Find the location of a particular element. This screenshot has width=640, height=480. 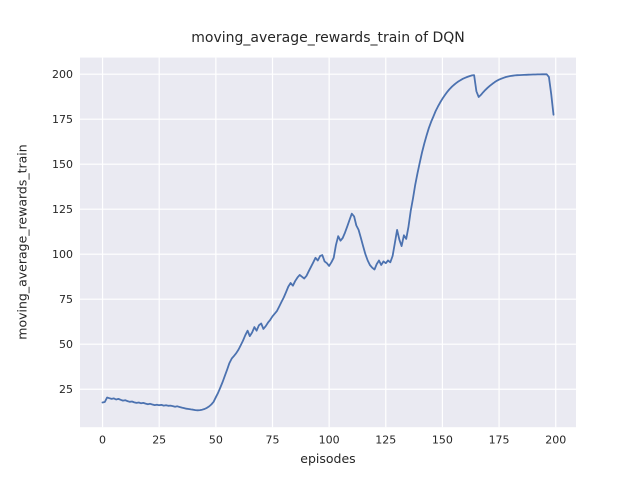

y-tick-label: 75 is located at coordinates (66, 299).